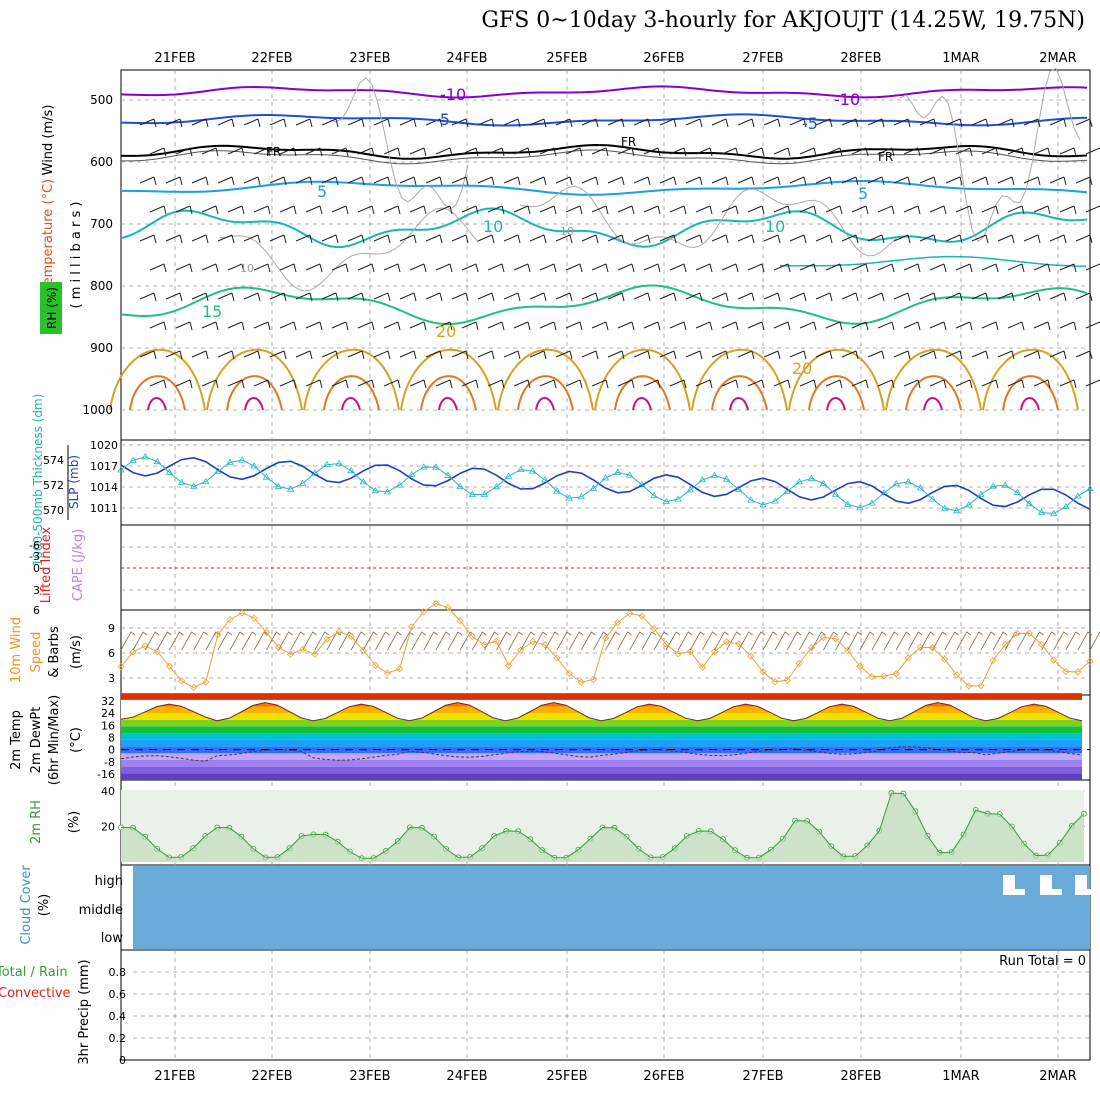 The image size is (1100, 1100). What do you see at coordinates (118, 972) in the screenshot?
I see `precip-tick: 0.8` at bounding box center [118, 972].